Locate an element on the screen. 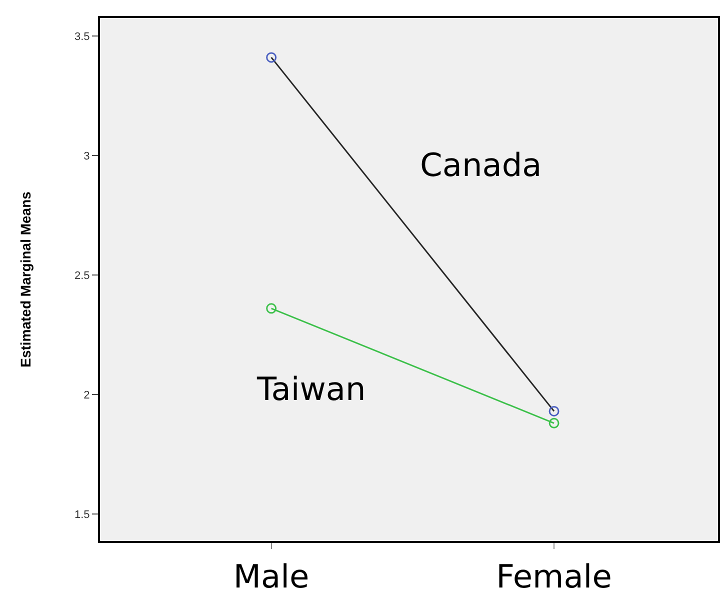  y-axis-title: Estimated Marginal Means is located at coordinates (26, 279).